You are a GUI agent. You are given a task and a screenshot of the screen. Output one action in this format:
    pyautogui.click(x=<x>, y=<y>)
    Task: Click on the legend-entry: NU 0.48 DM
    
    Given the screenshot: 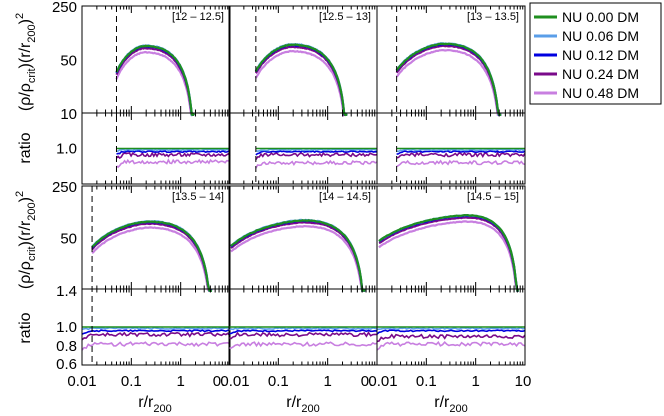 What is the action you would take?
    pyautogui.click(x=600, y=93)
    